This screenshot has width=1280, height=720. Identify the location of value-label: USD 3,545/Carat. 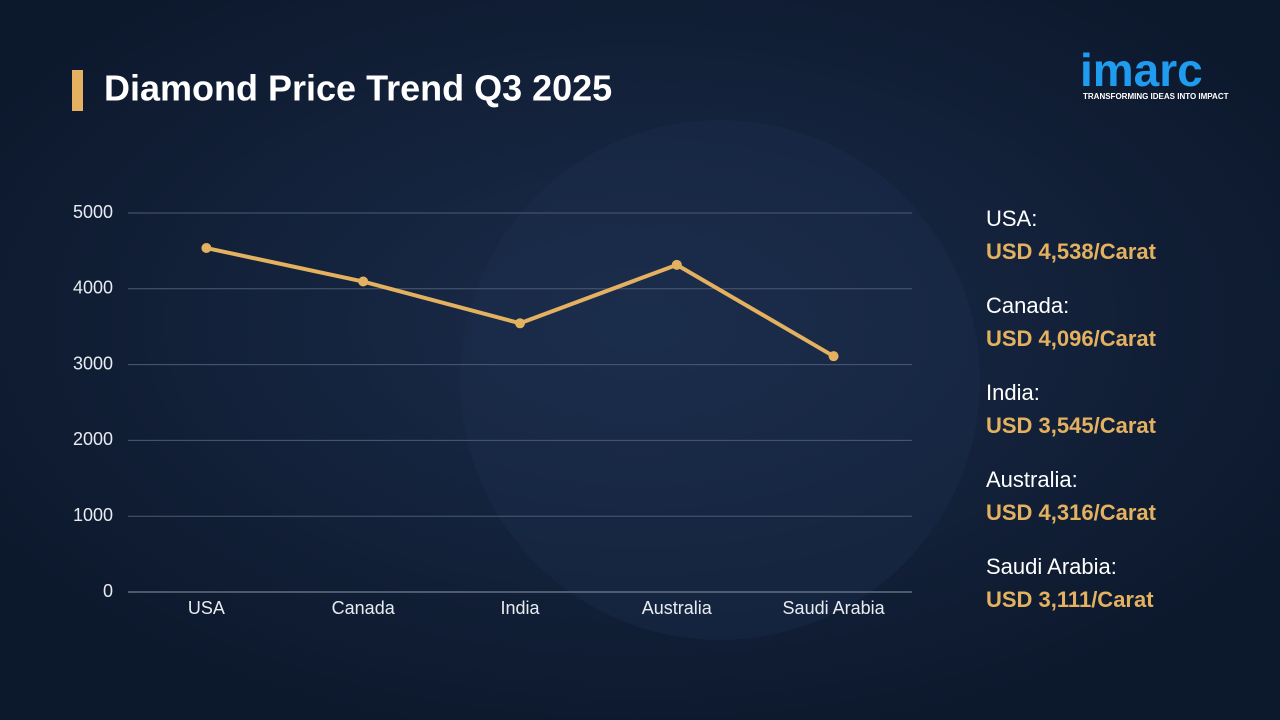
(1071, 425).